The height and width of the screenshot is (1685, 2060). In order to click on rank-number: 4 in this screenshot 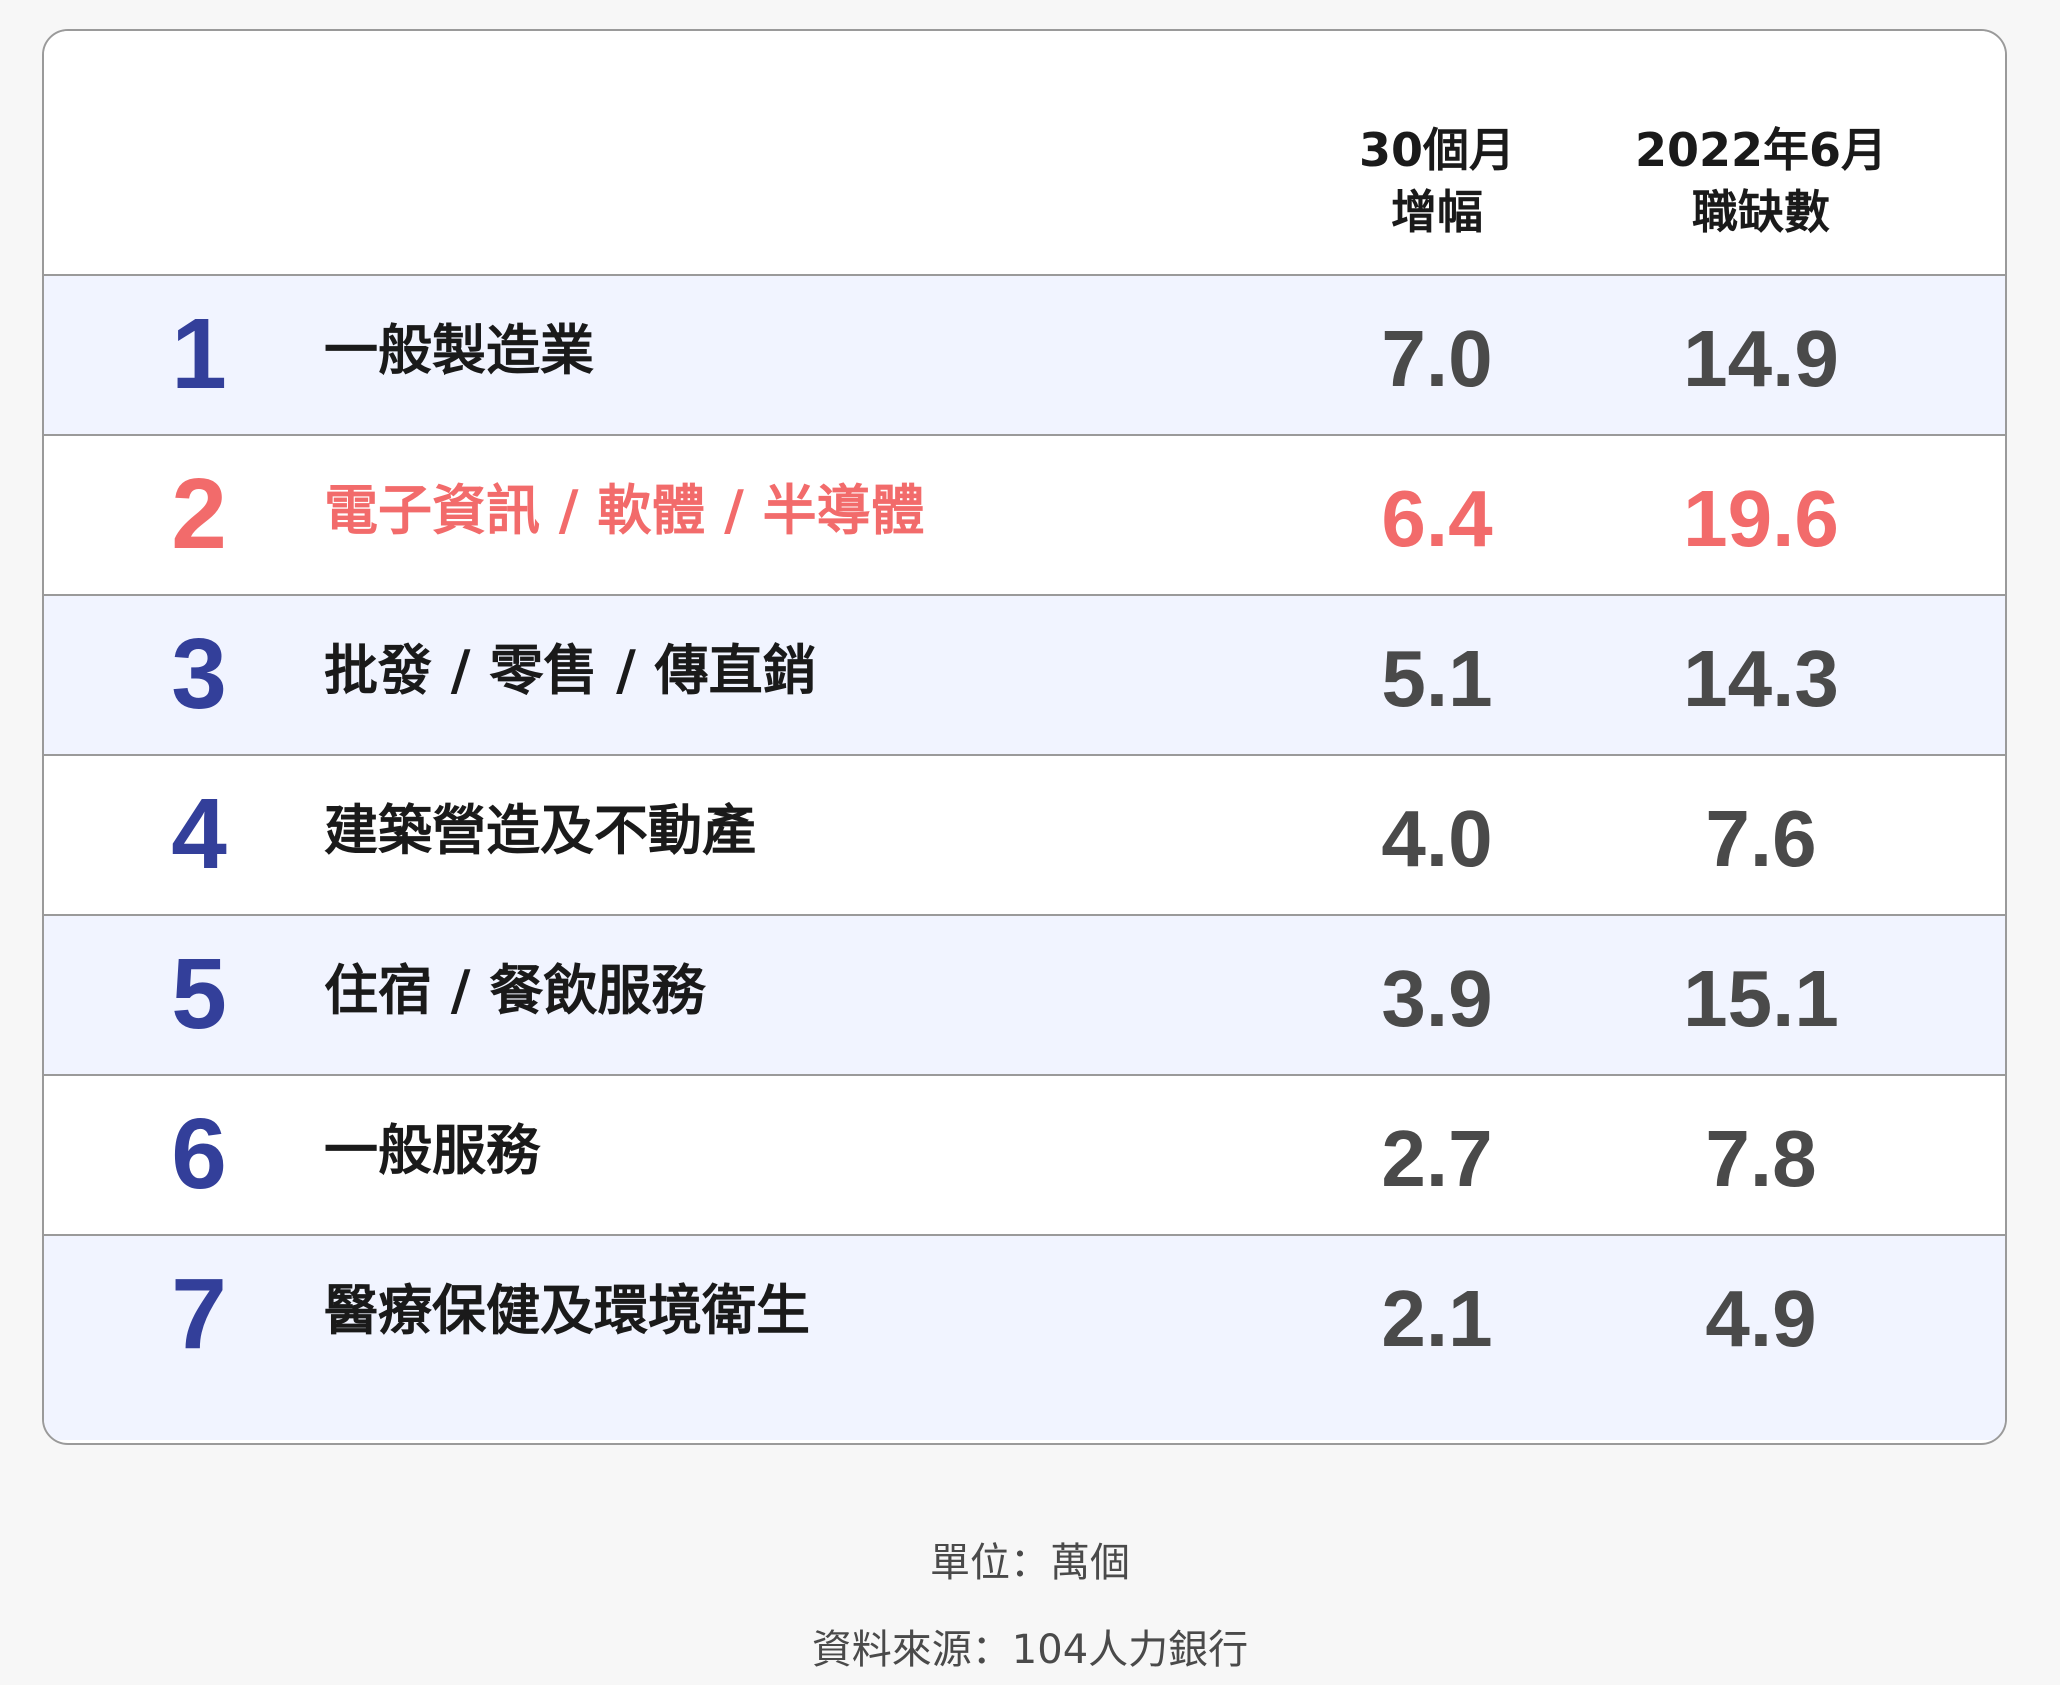, I will do `click(199, 834)`.